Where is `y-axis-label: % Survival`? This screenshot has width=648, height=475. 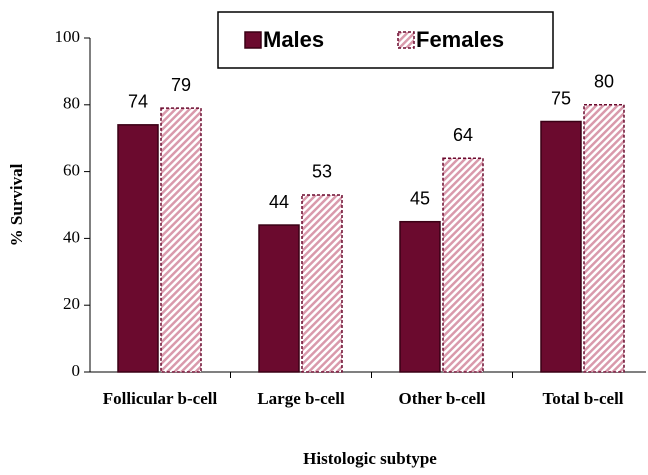 y-axis-label: % Survival is located at coordinates (16, 204).